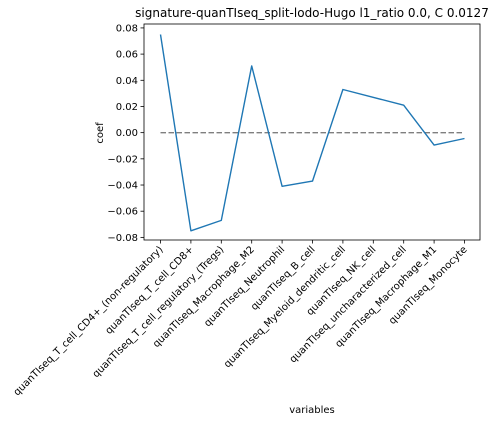  I want to click on y-tick-label: −0.04, so click(122, 186).